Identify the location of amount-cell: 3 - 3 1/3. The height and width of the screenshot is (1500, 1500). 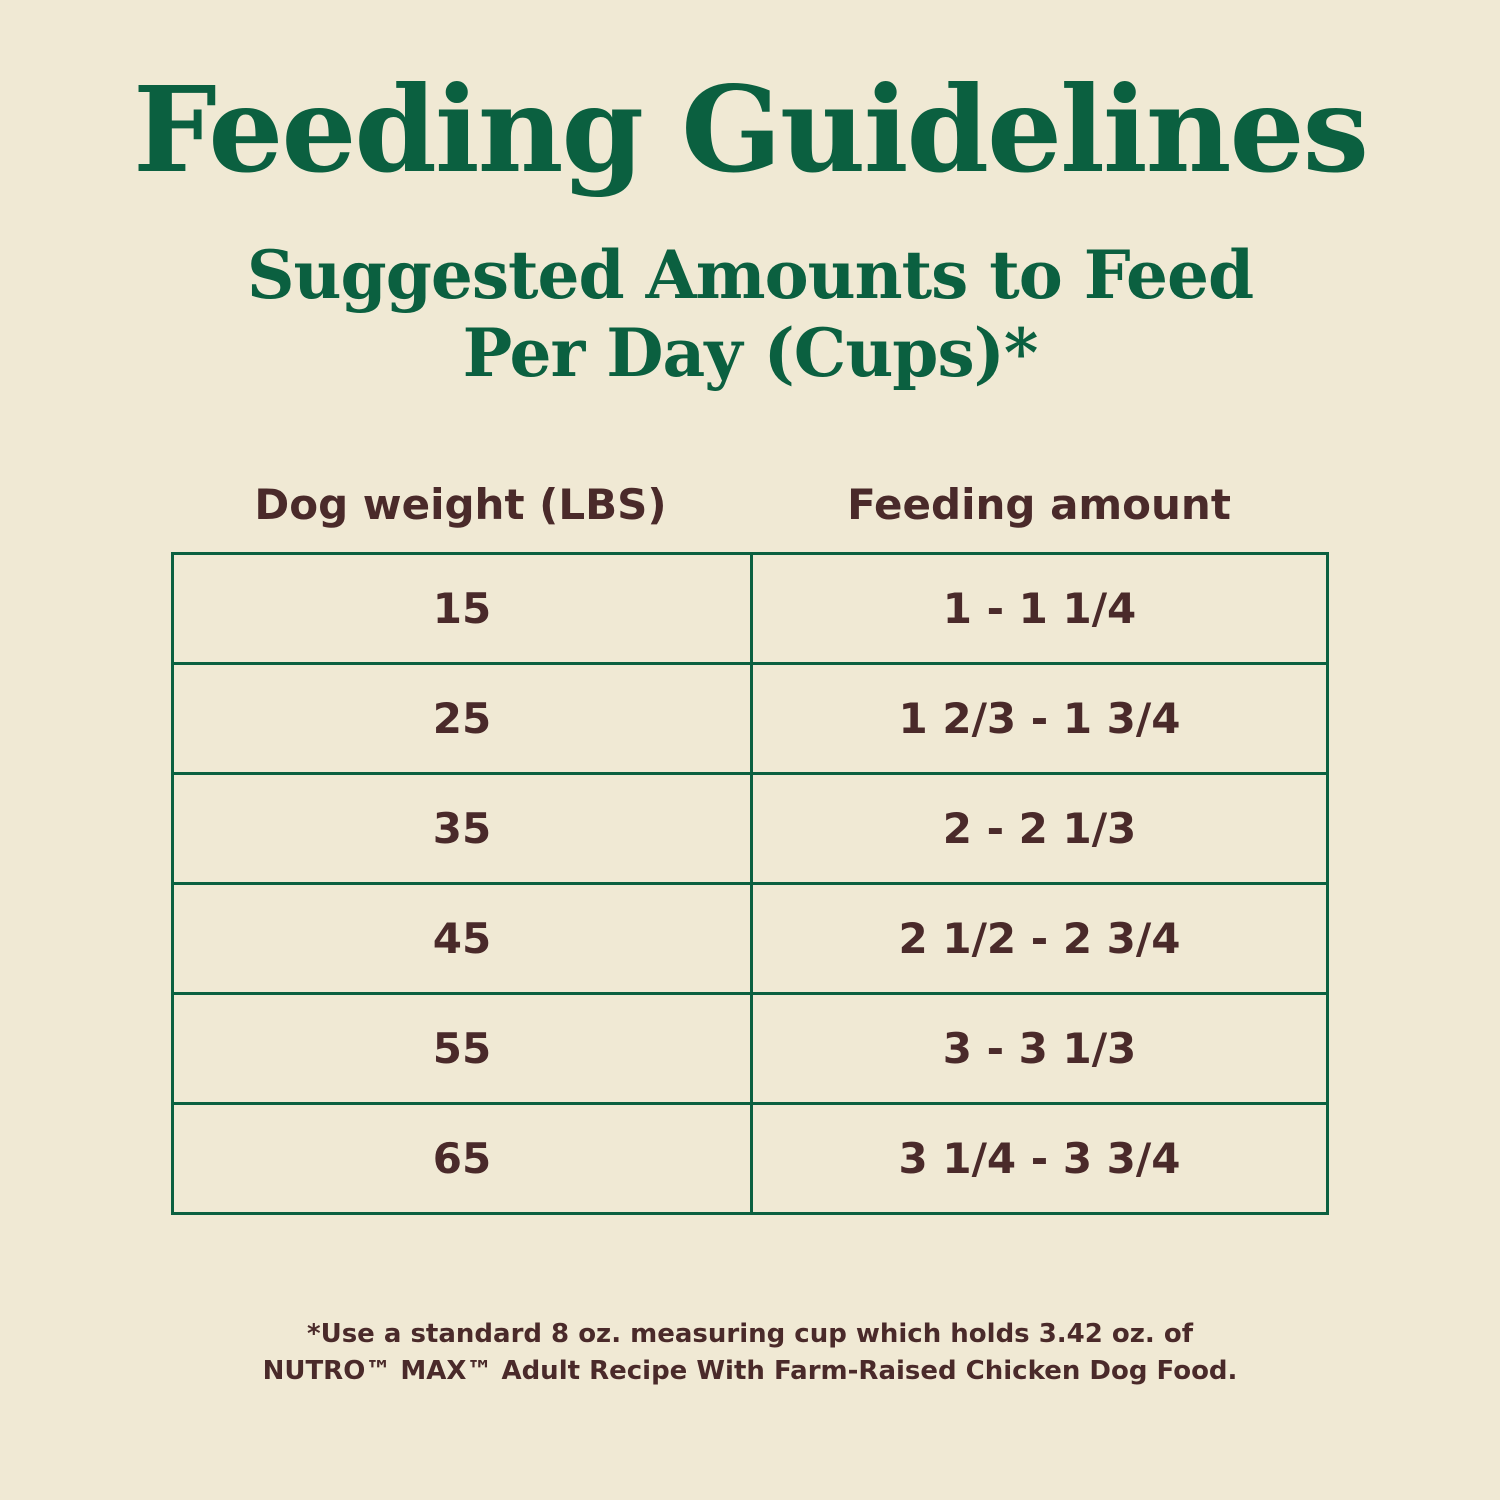
(1039, 1048).